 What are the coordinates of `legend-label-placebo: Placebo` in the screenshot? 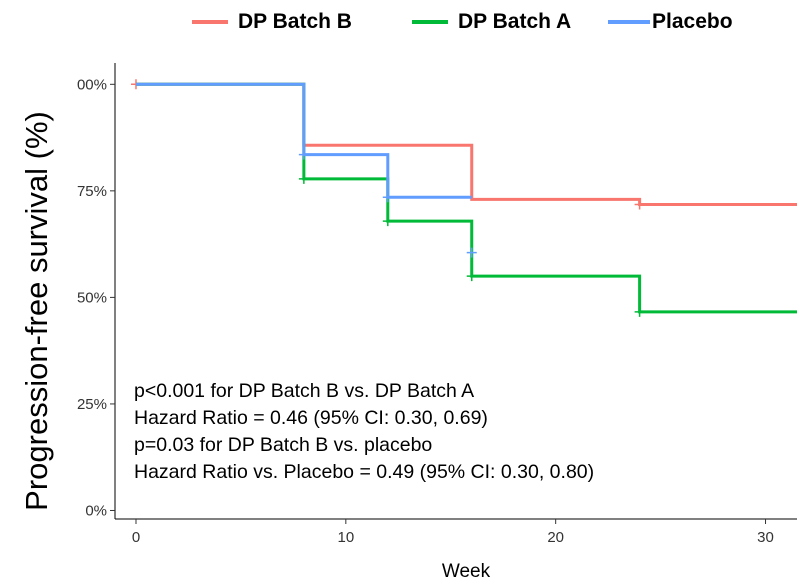 It's located at (692, 21).